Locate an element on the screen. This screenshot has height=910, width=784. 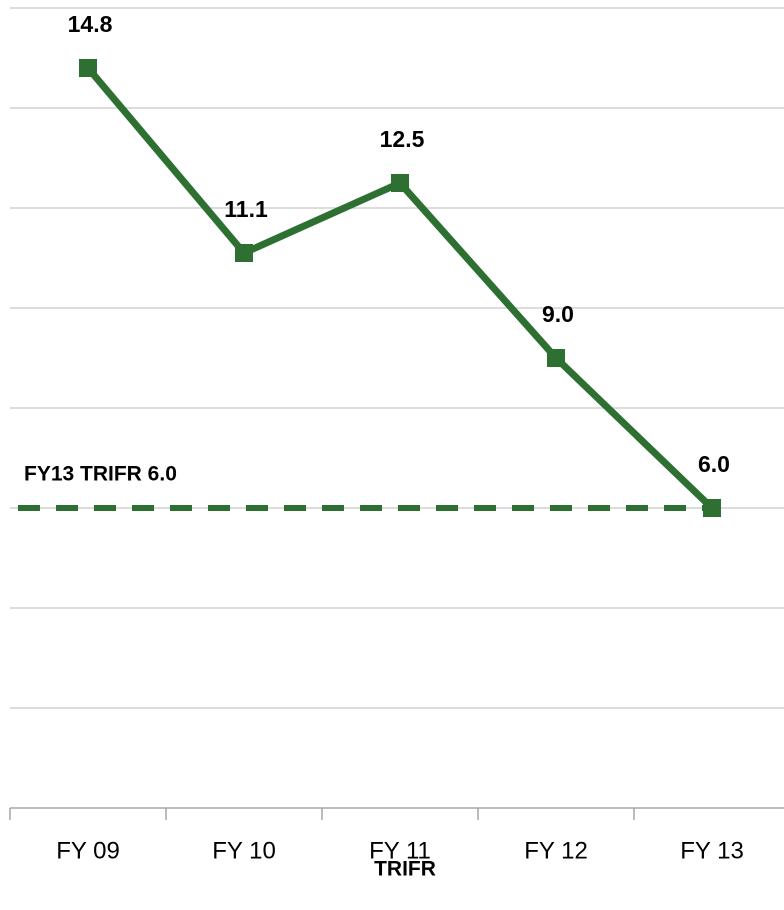
x-axis-label: TRIFR is located at coordinates (405, 869).